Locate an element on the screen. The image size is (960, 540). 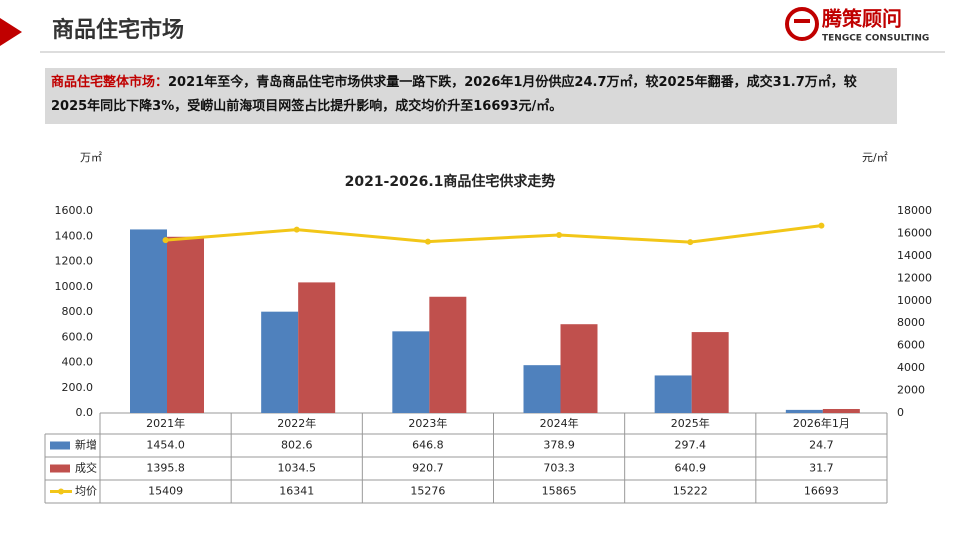
summary-label: 商品住宅整体市场： is located at coordinates (110, 82).